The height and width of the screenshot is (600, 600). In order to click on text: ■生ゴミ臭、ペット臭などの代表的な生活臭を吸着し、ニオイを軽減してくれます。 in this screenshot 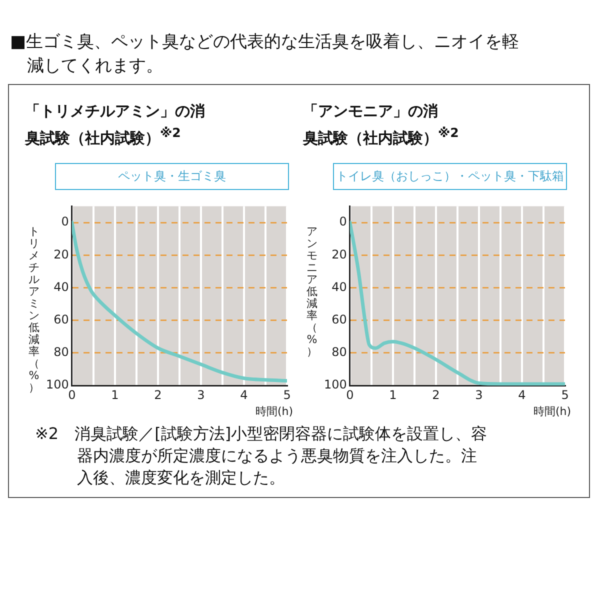, I will do `click(265, 54)`.